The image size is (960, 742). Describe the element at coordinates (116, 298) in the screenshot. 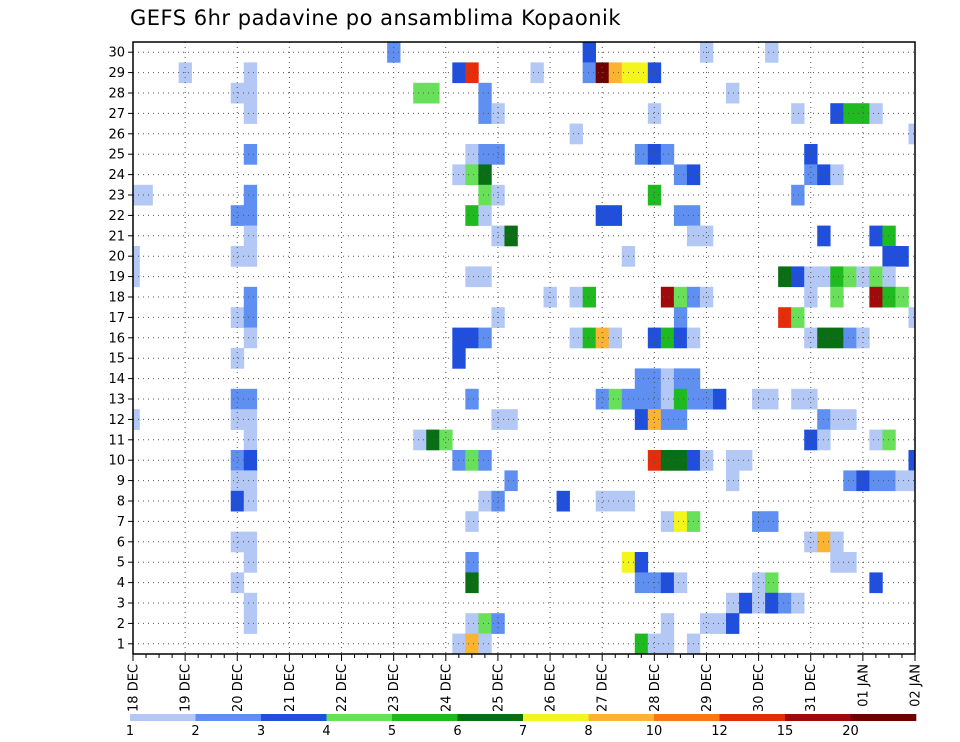

I see `y-tick-label: 18` at that location.